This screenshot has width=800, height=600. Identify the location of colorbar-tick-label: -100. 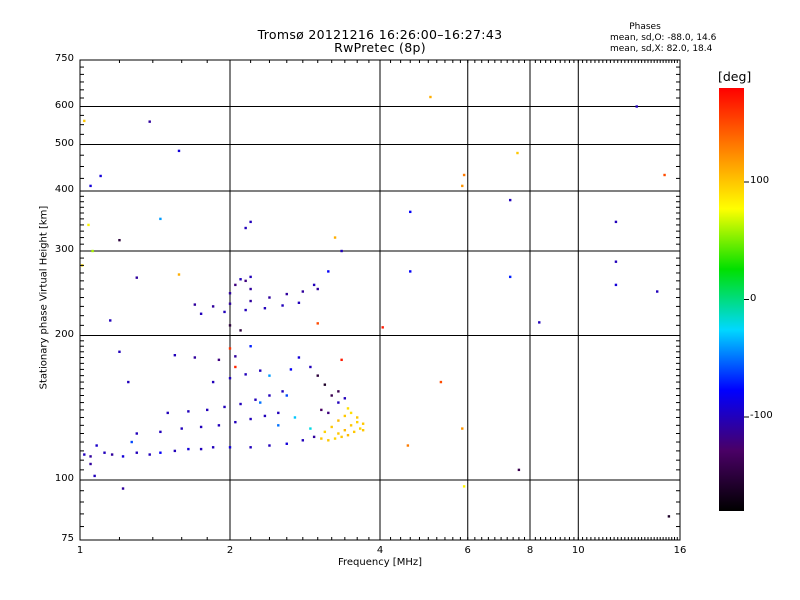
(761, 415).